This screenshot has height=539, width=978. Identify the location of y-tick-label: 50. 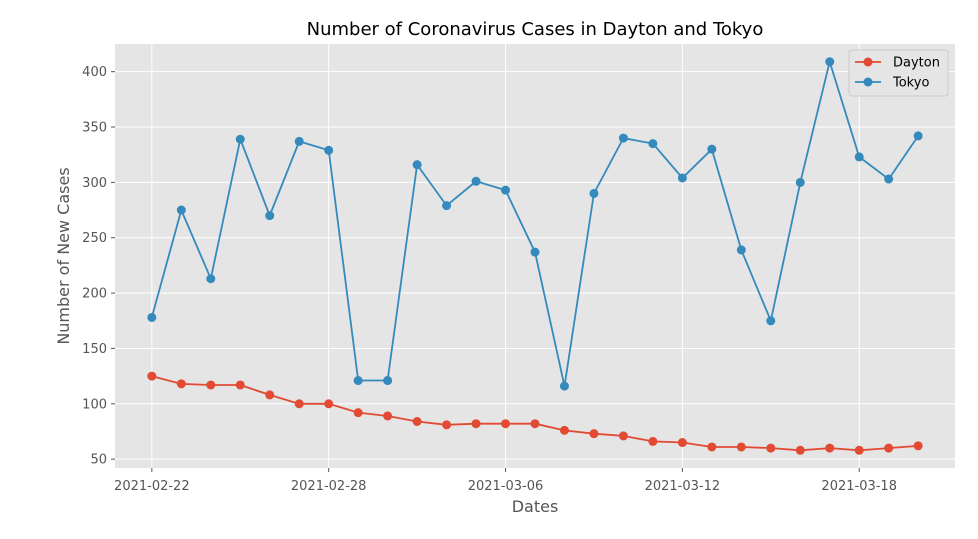
(98, 460).